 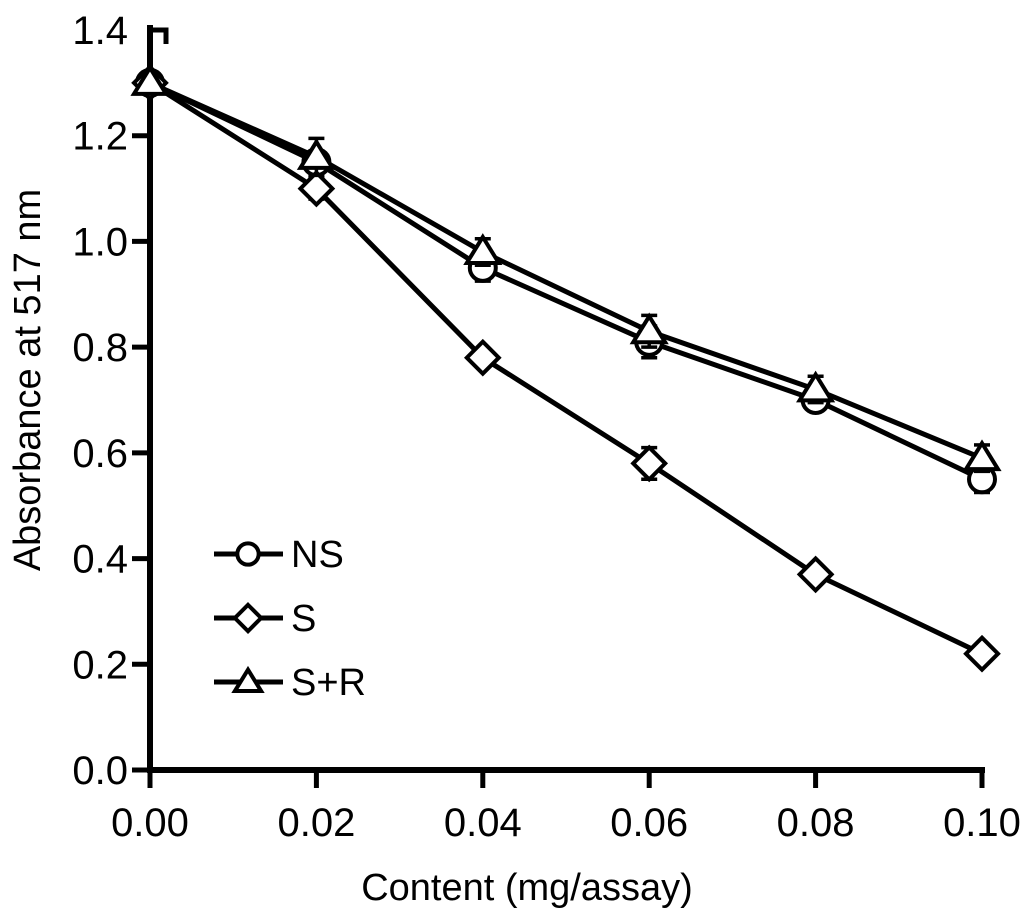 What do you see at coordinates (100, 348) in the screenshot?
I see `y-tick-label: 0.8` at bounding box center [100, 348].